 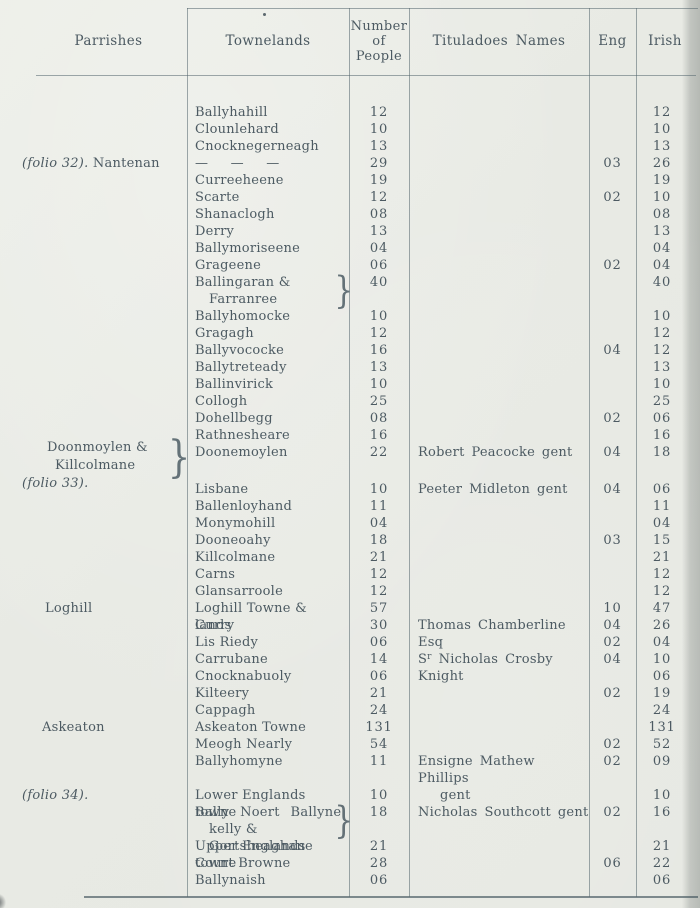 What do you see at coordinates (243, 863) in the screenshot?
I see `towneland-name: Court Browne` at bounding box center [243, 863].